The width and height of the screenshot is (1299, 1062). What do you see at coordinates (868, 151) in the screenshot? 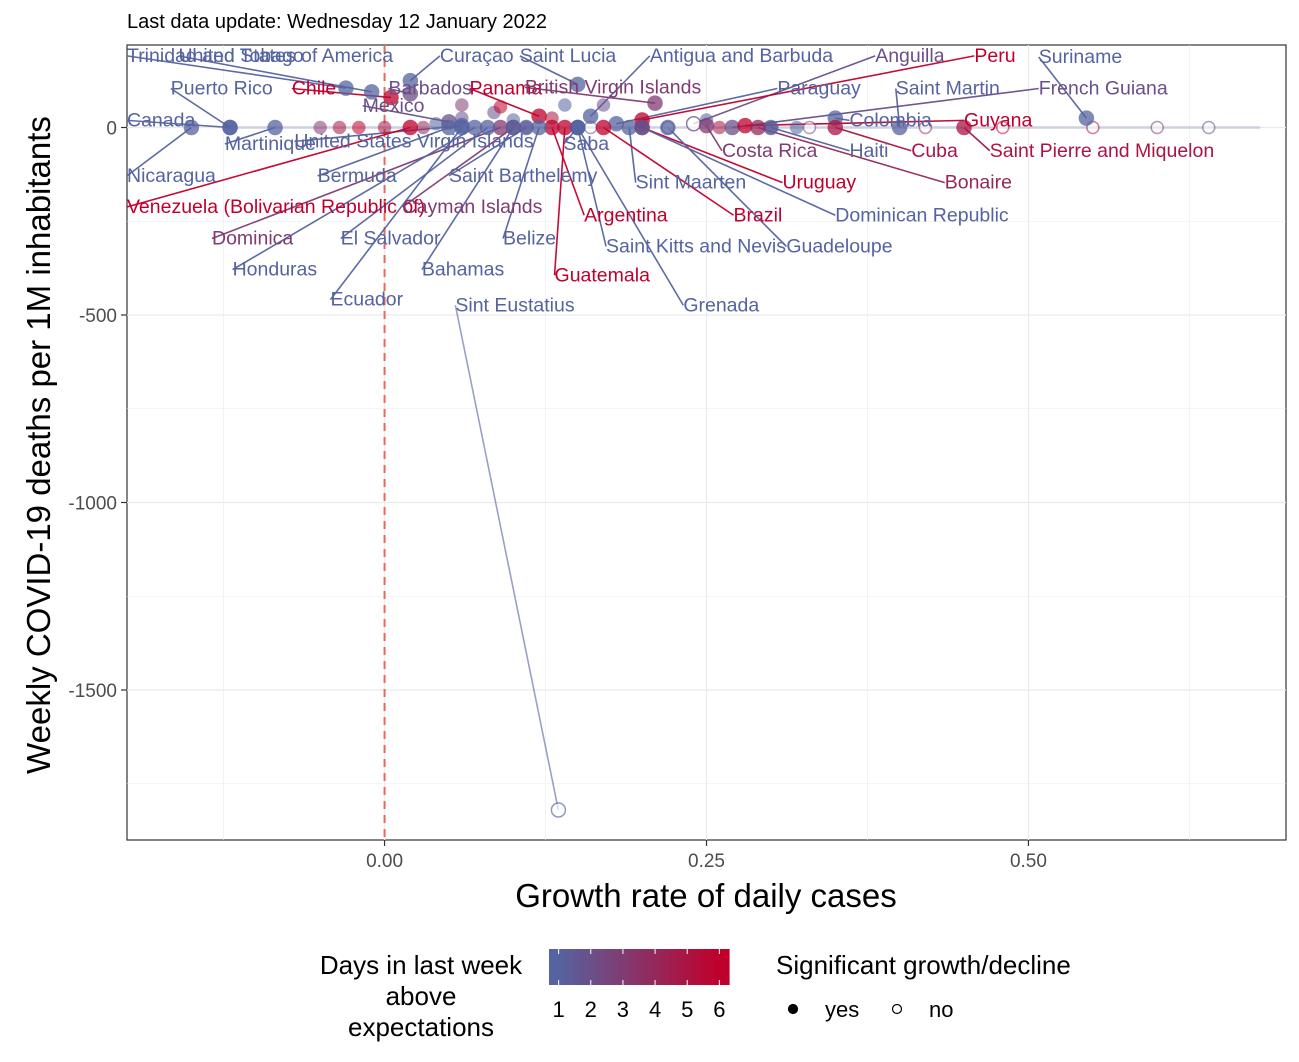
I see `country-label: Haiti` at bounding box center [868, 151].